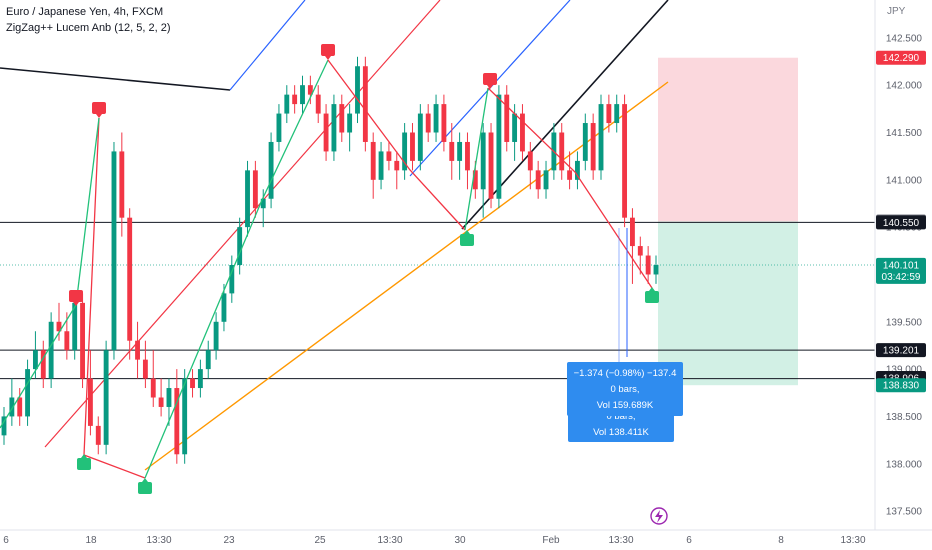 This screenshot has height=550, width=932. What do you see at coordinates (620, 540) in the screenshot?
I see `time-tick: 13:30` at bounding box center [620, 540].